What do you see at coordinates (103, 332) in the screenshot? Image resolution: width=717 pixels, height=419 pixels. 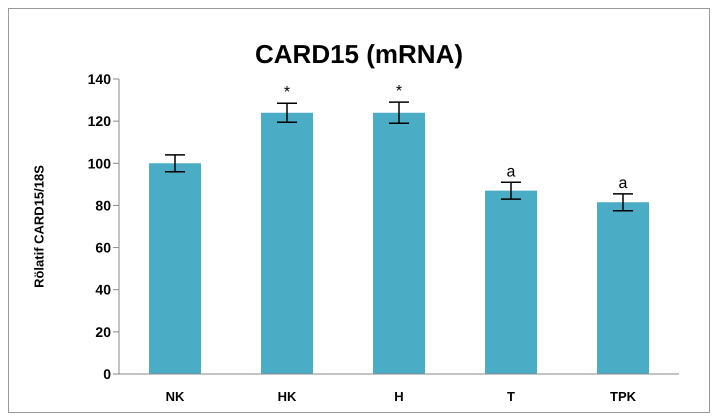 I see `y-tick-label: 20` at bounding box center [103, 332].